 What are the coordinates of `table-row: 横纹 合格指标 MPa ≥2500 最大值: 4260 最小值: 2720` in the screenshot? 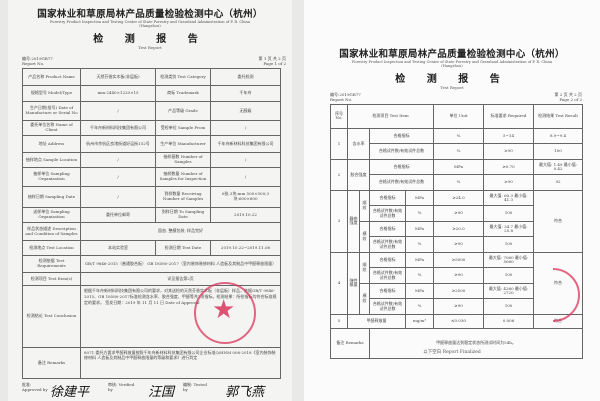 It's located at (457, 298).